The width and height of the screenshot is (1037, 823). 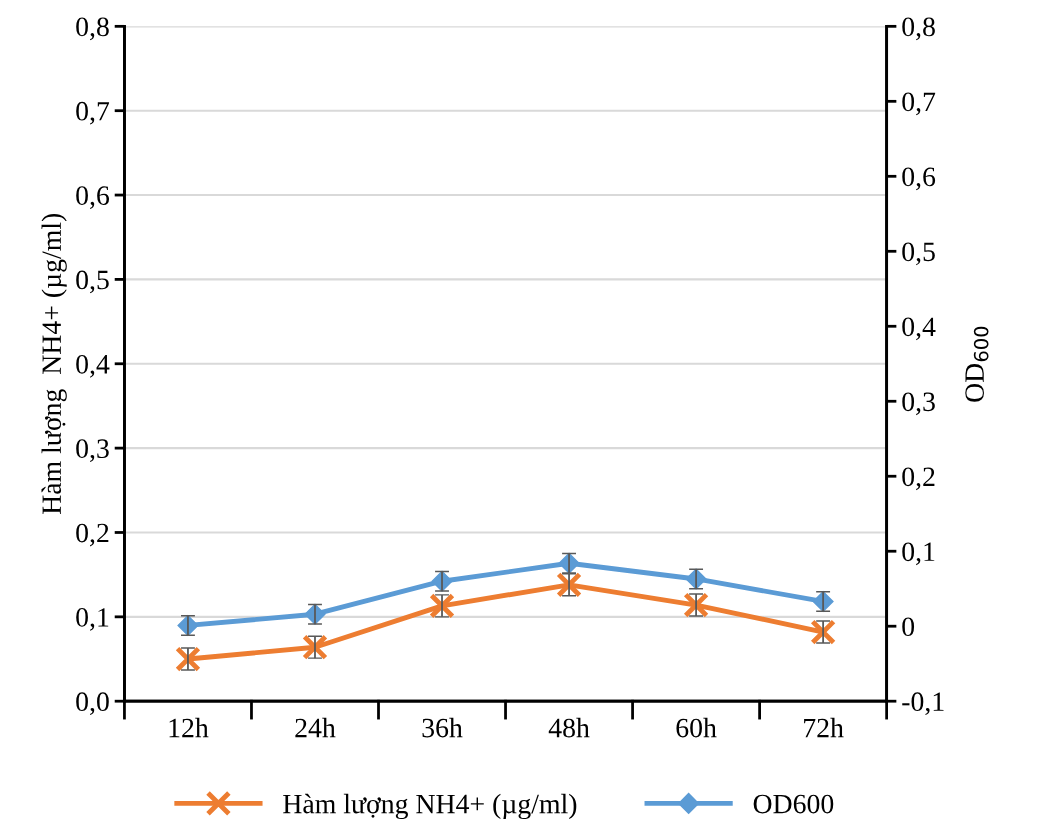 What do you see at coordinates (92, 451) in the screenshot?
I see `y-tick-label: 0,3` at bounding box center [92, 451].